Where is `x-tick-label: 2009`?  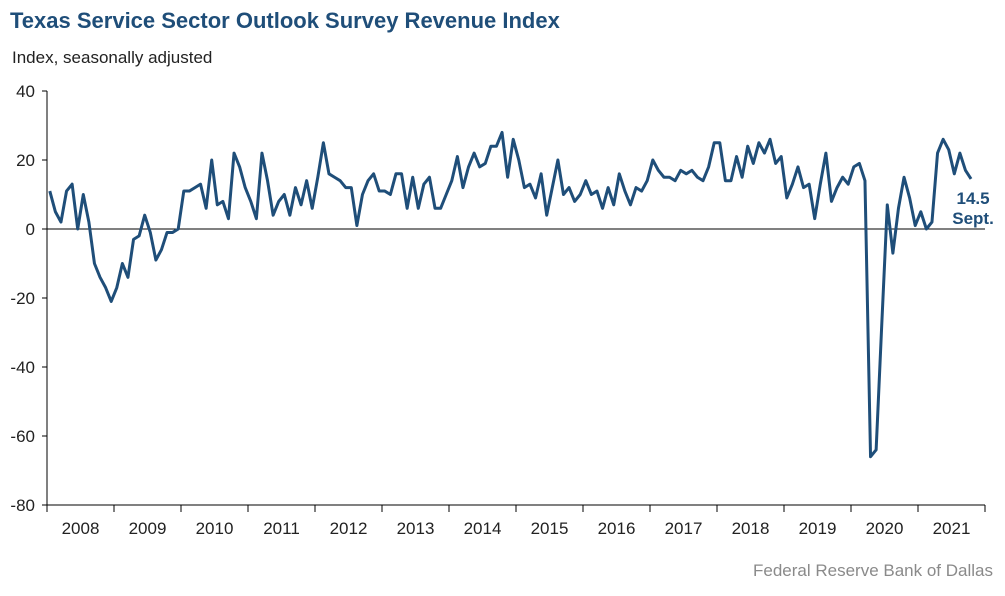 x-tick-label: 2009 is located at coordinates (148, 528).